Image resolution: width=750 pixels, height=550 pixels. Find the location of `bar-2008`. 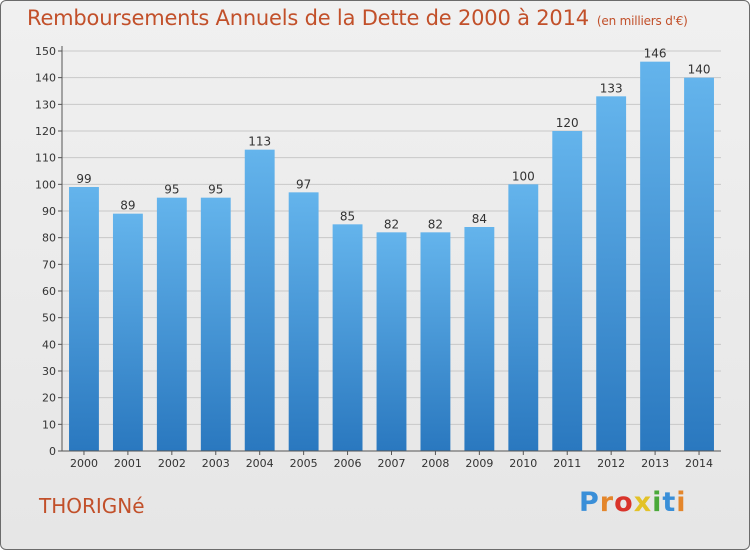

bar-2008 is located at coordinates (435, 341).